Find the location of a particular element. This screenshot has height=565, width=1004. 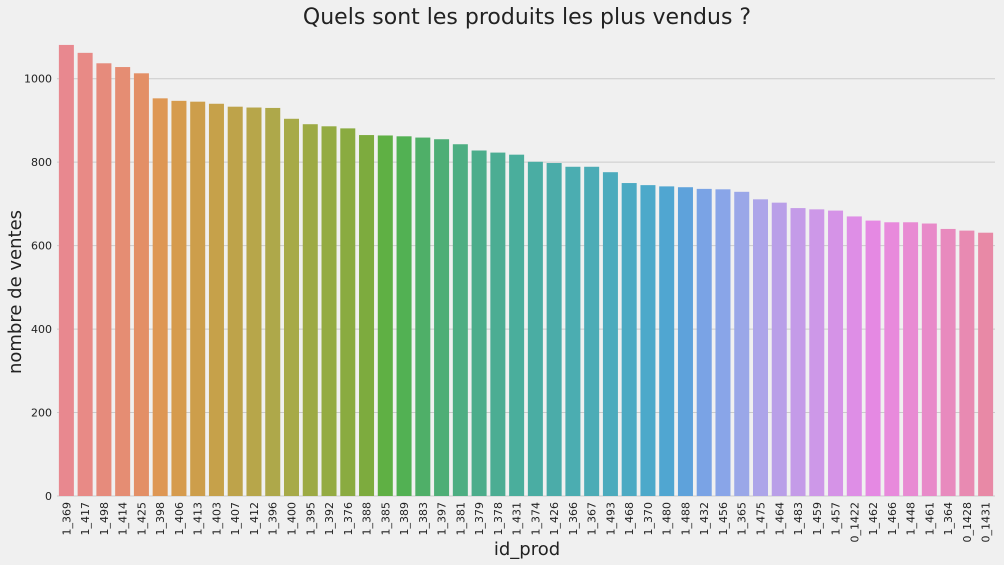

x-tick-label: 1_385 is located at coordinates (385, 519).